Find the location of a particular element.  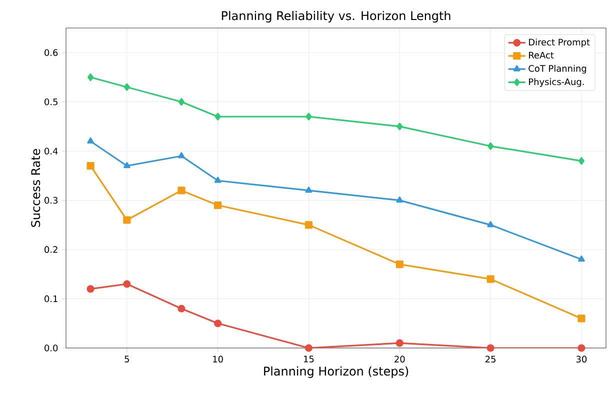

y-tick-label: 0.2 is located at coordinates (51, 249).